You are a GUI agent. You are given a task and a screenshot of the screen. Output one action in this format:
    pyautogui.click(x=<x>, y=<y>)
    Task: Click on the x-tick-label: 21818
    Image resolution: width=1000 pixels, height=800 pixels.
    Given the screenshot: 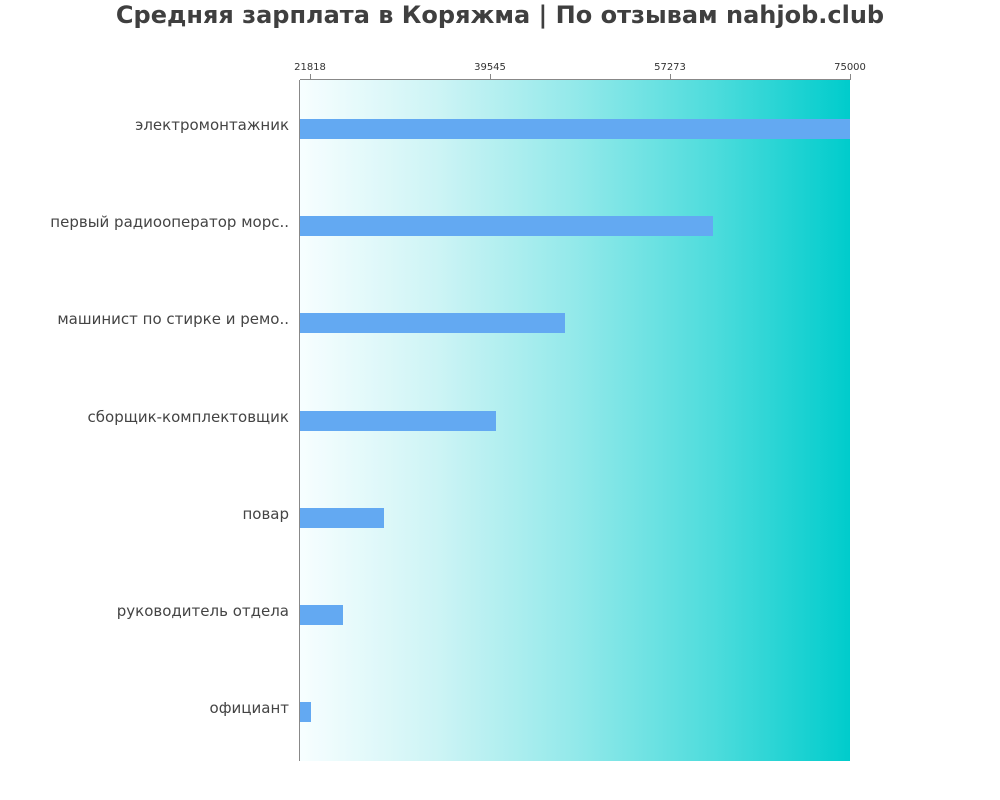 What is the action you would take?
    pyautogui.click(x=310, y=67)
    